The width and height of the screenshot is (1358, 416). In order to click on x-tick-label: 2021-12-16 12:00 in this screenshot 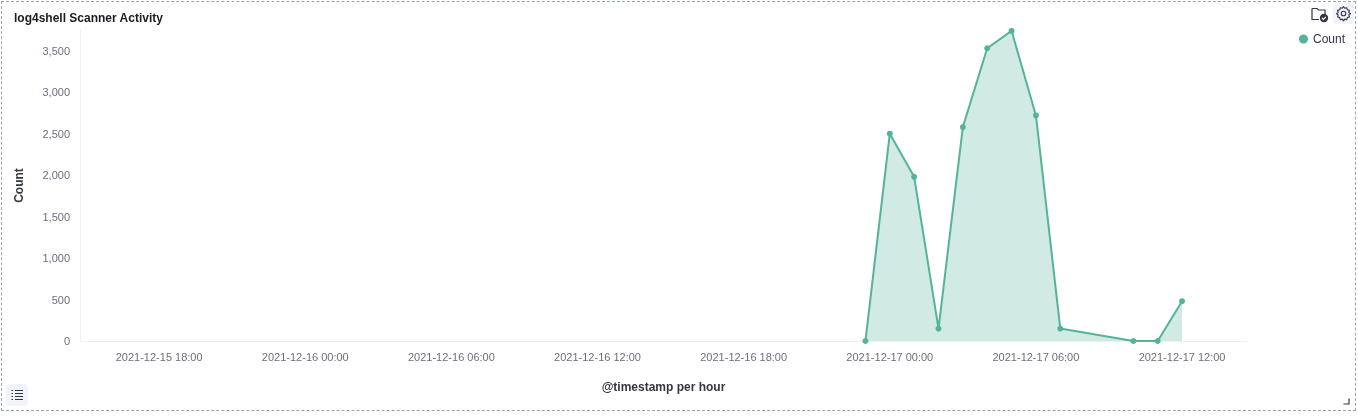, I will do `click(597, 356)`.